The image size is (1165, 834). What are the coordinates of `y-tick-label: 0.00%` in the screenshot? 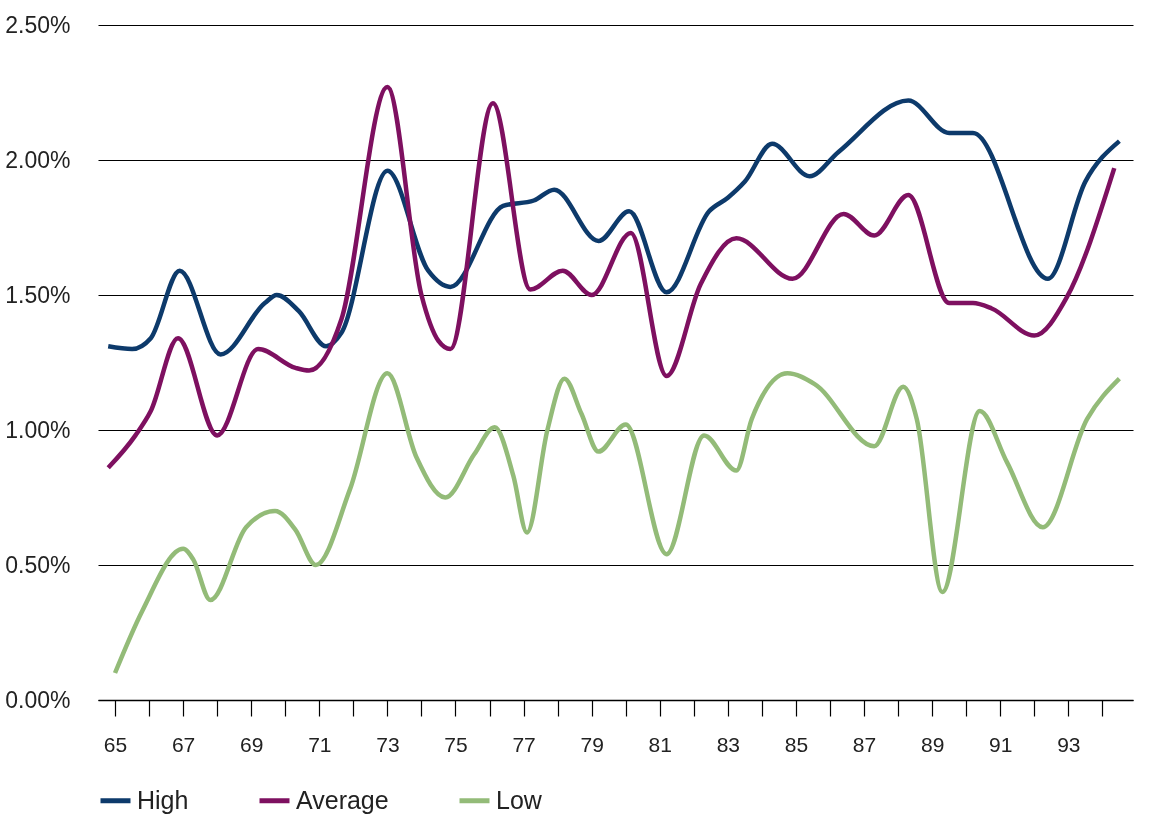 It's located at (38, 699).